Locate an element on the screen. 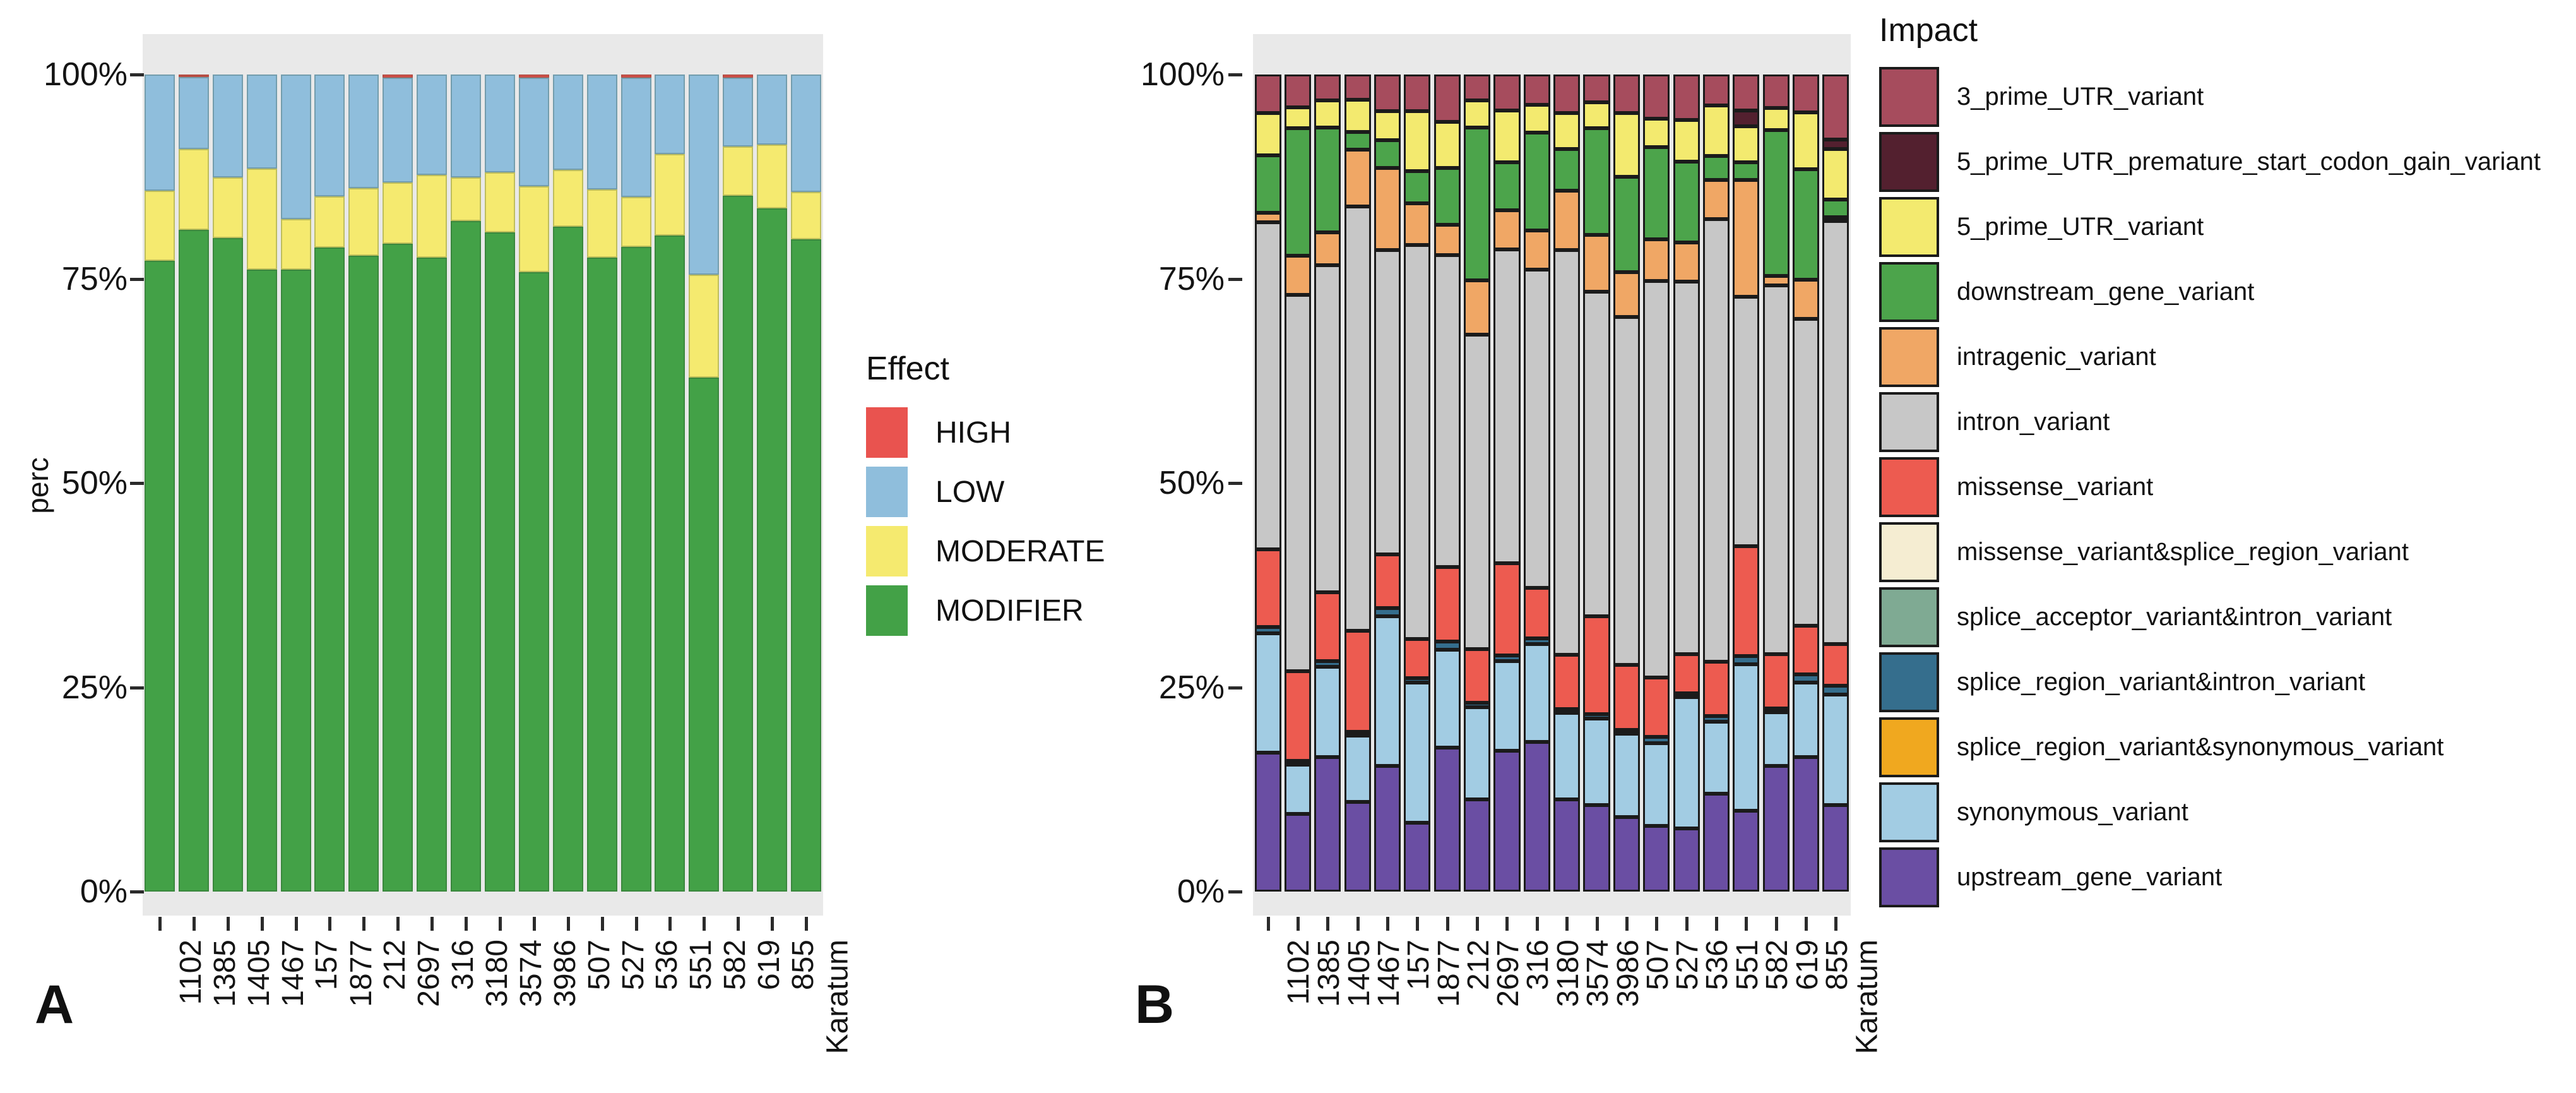 This screenshot has height=1093, width=2576. legend-item-label: intron_variant is located at coordinates (2033, 422).